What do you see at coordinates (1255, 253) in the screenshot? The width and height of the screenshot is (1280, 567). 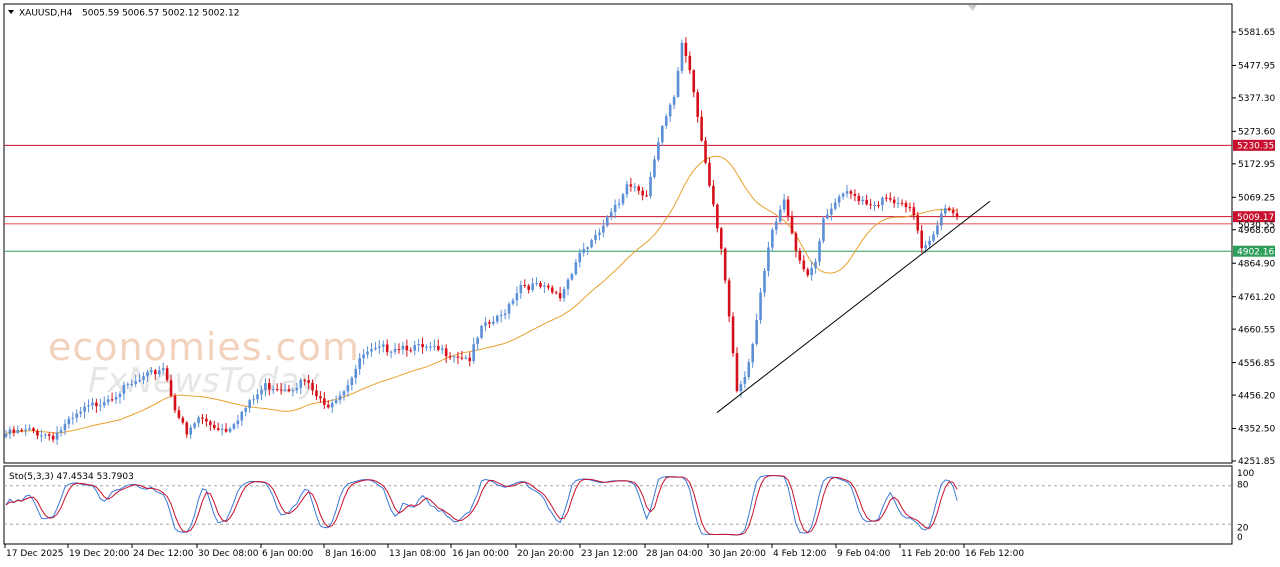 I see `support-tag-text: 4902.16` at bounding box center [1255, 253].